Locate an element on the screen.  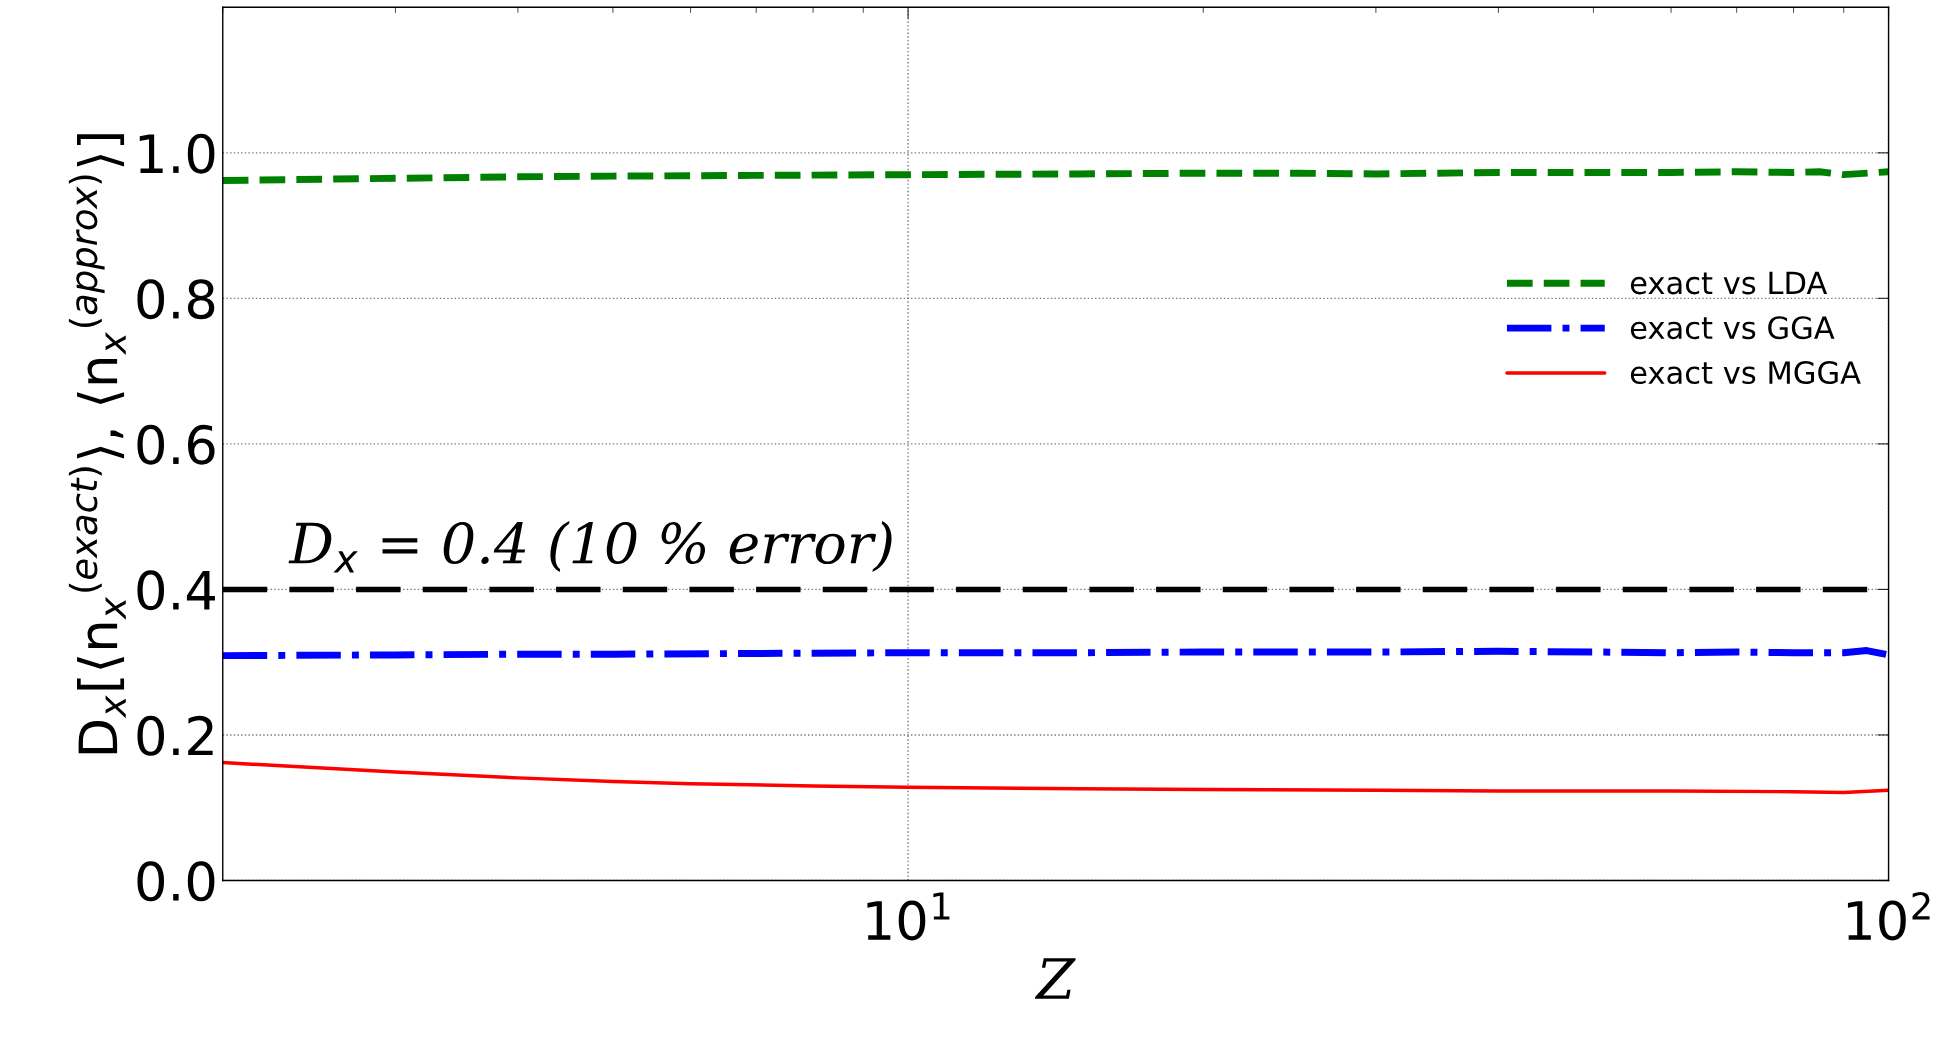
y-tick-label: 0.6 is located at coordinates (176, 444).